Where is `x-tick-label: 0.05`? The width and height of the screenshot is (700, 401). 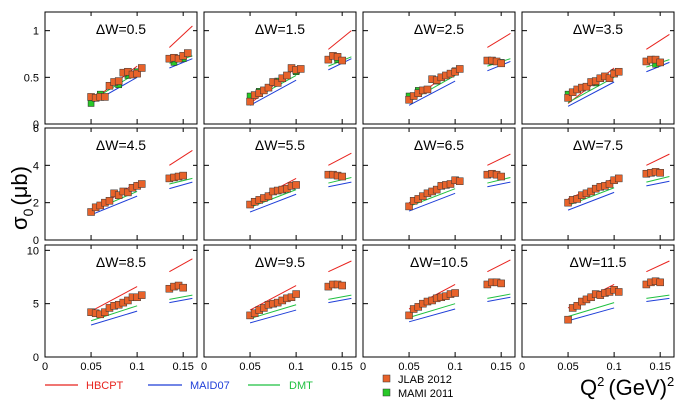 x-tick-label: 0.05 is located at coordinates (249, 367).